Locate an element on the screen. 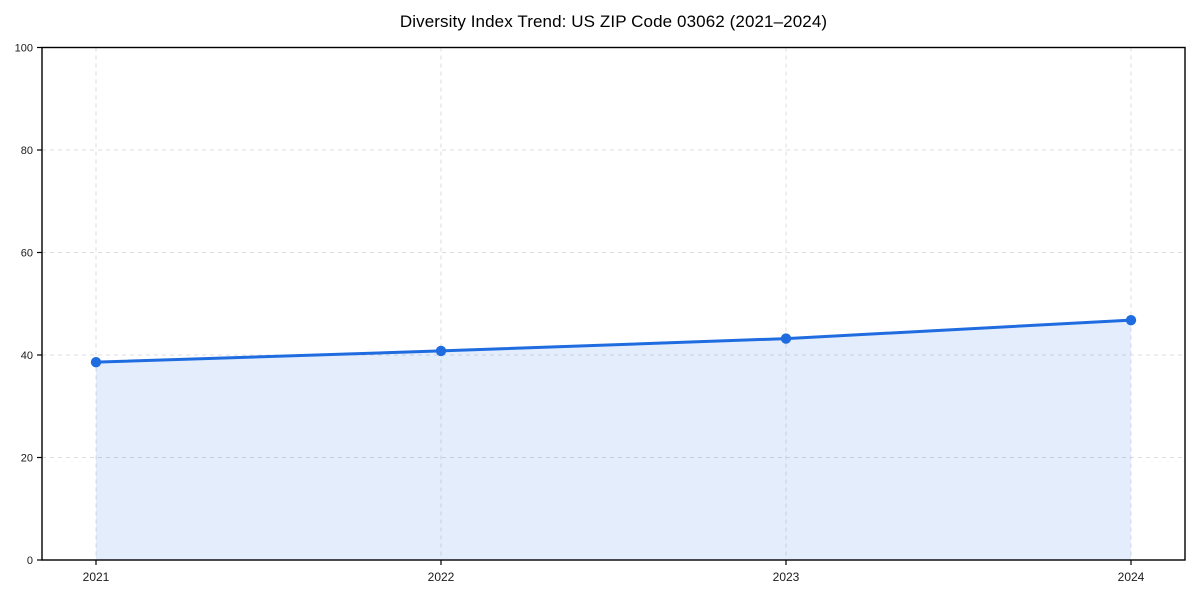 The width and height of the screenshot is (1200, 600). y-tick-label: 100 is located at coordinates (24, 49).